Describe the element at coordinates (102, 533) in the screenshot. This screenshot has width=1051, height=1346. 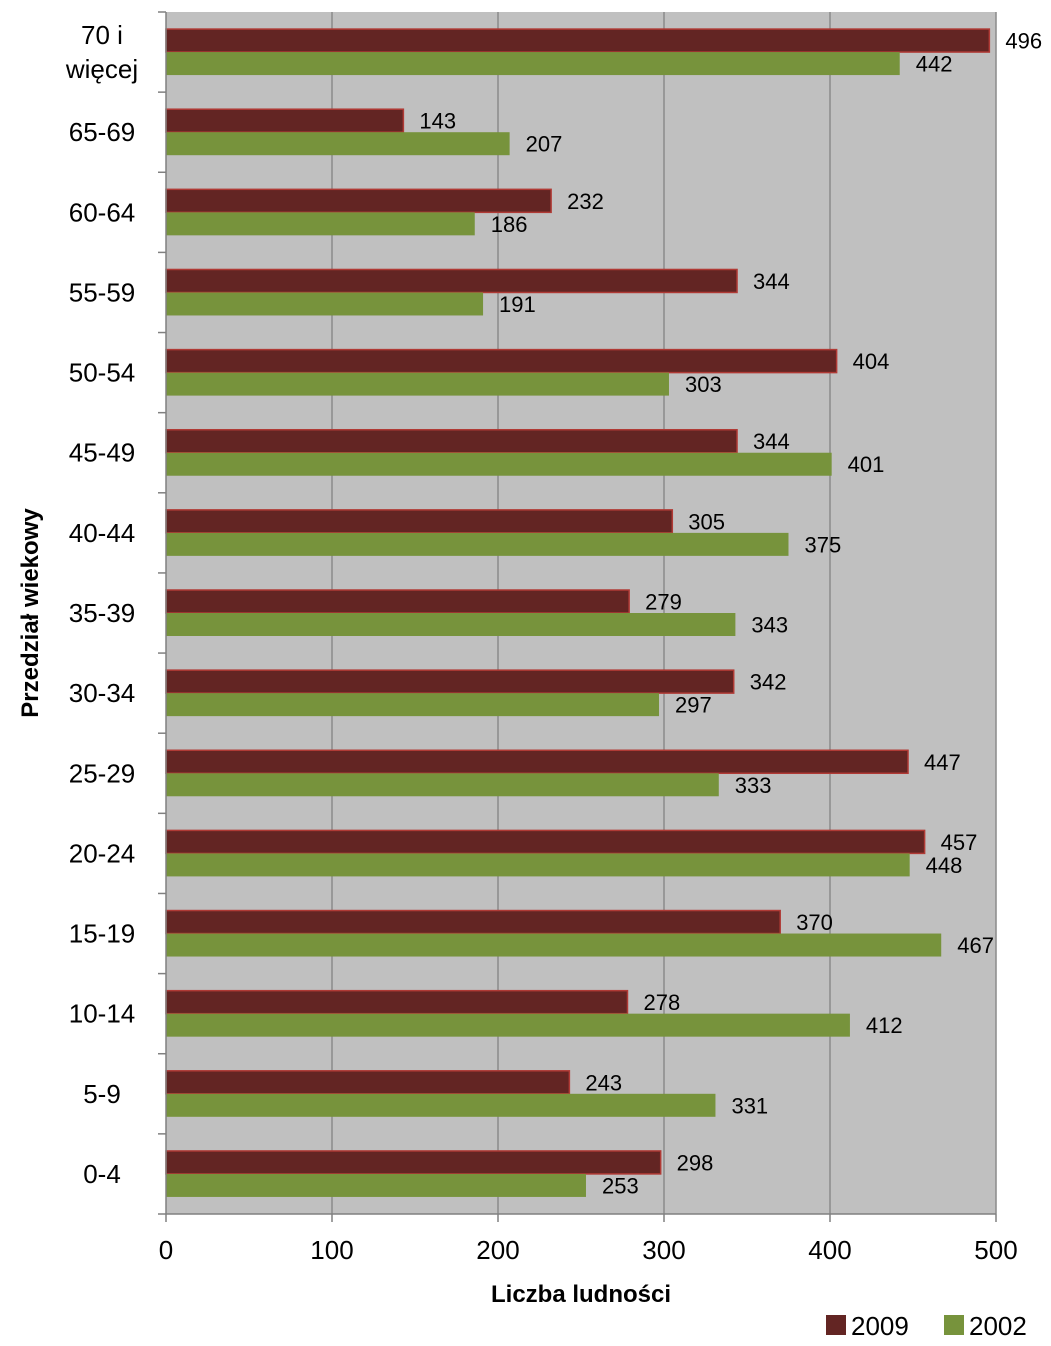
I see `y-category-label: 40-44` at that location.